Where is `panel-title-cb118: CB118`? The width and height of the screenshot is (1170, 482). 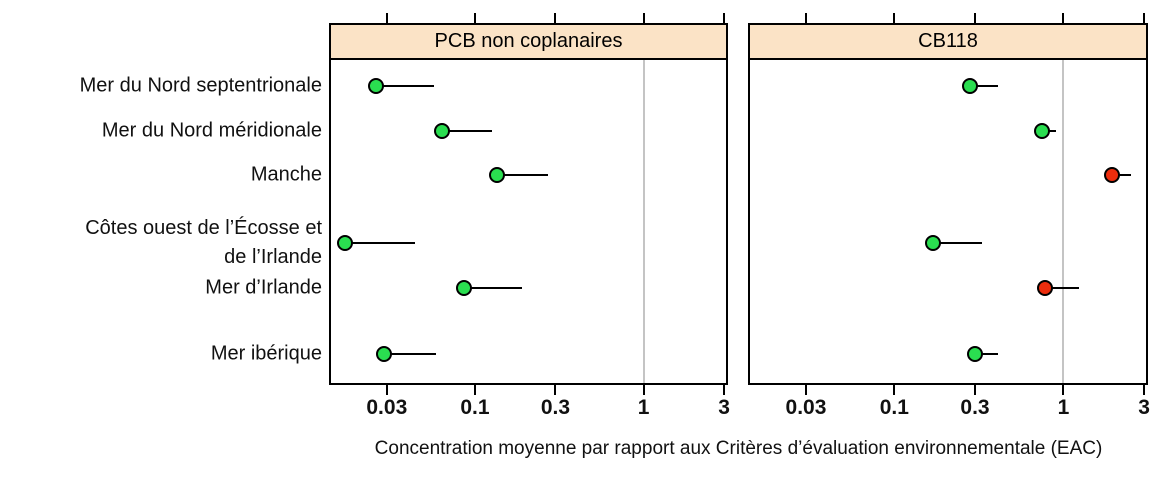 panel-title-cb118: CB118 is located at coordinates (948, 41).